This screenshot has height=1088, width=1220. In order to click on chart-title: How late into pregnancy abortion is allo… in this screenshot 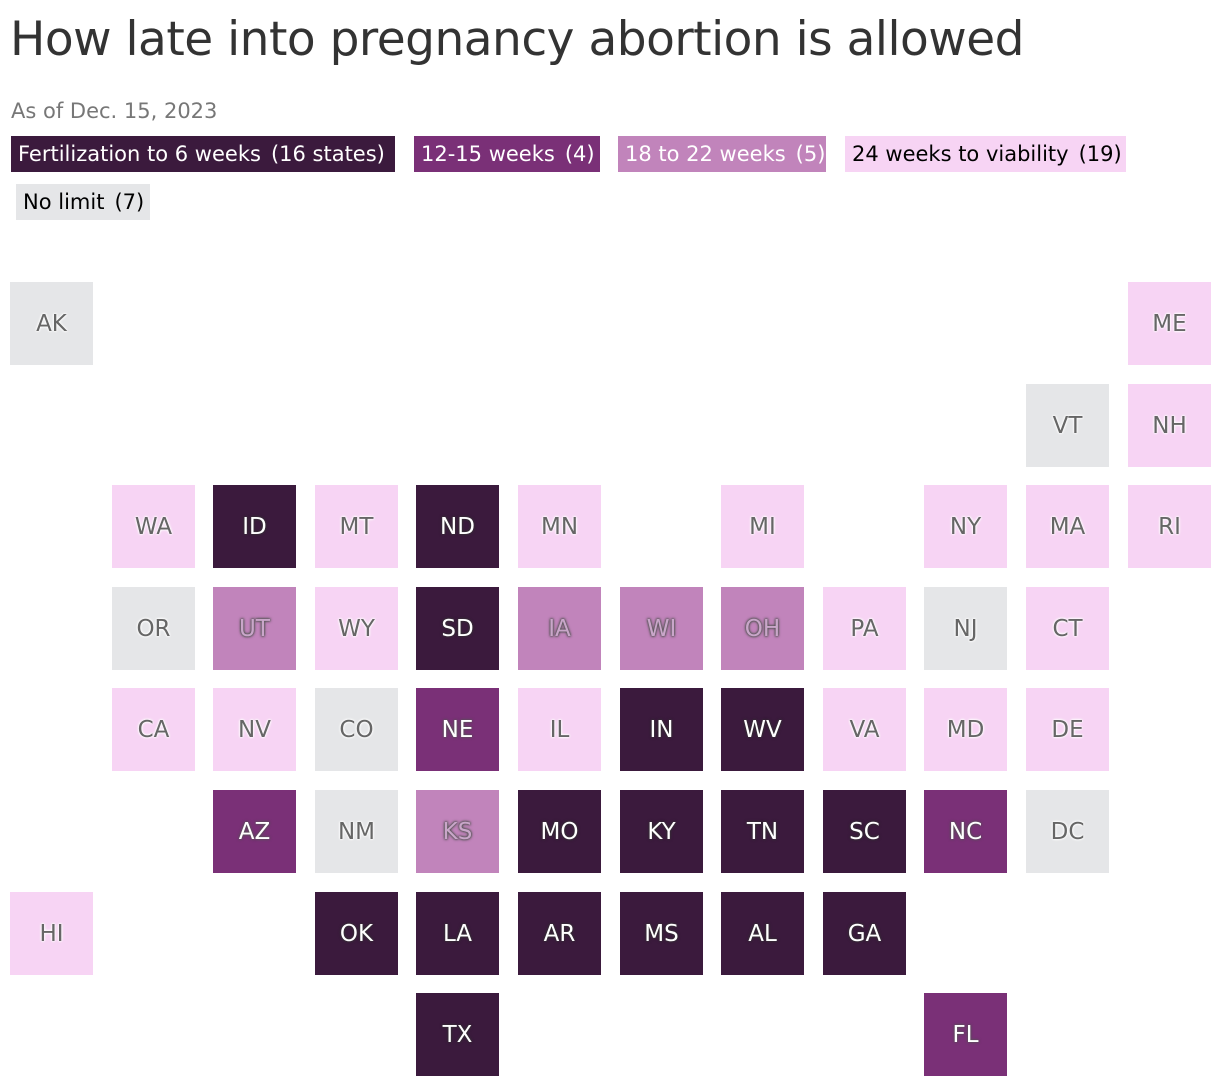, I will do `click(517, 39)`.